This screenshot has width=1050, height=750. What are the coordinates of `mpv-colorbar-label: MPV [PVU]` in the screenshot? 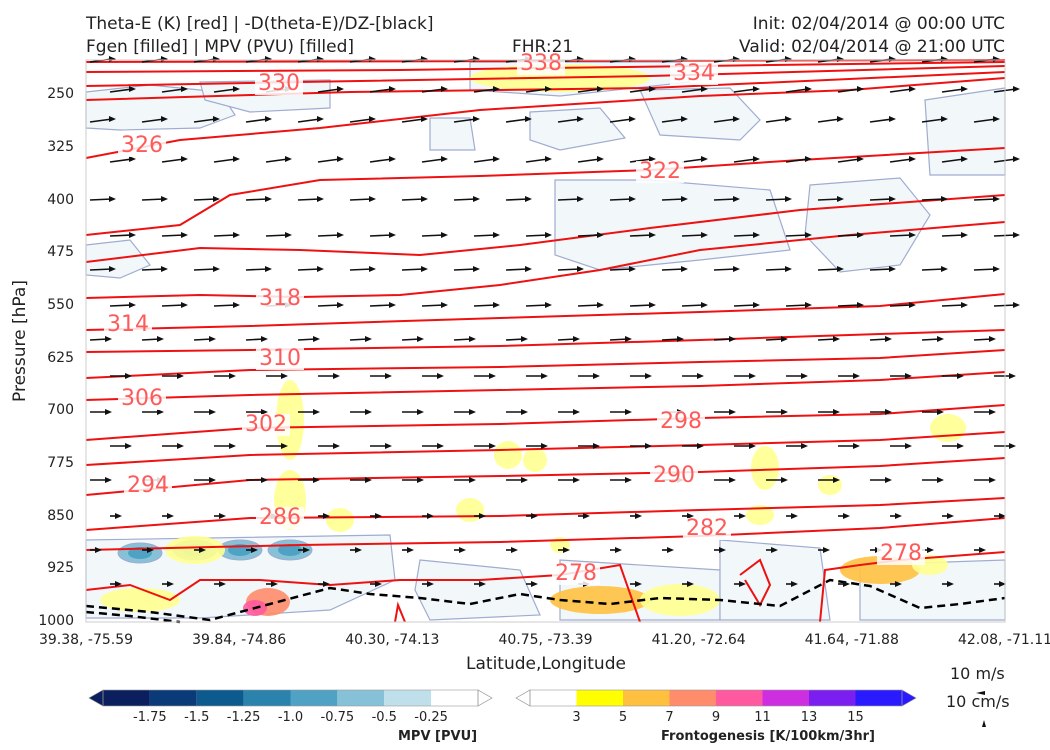 It's located at (438, 736).